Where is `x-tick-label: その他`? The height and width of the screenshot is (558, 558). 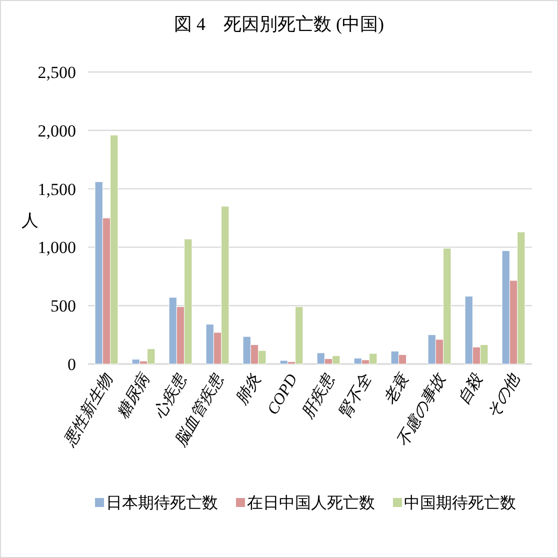 x-tick-label: その他 is located at coordinates (504, 396).